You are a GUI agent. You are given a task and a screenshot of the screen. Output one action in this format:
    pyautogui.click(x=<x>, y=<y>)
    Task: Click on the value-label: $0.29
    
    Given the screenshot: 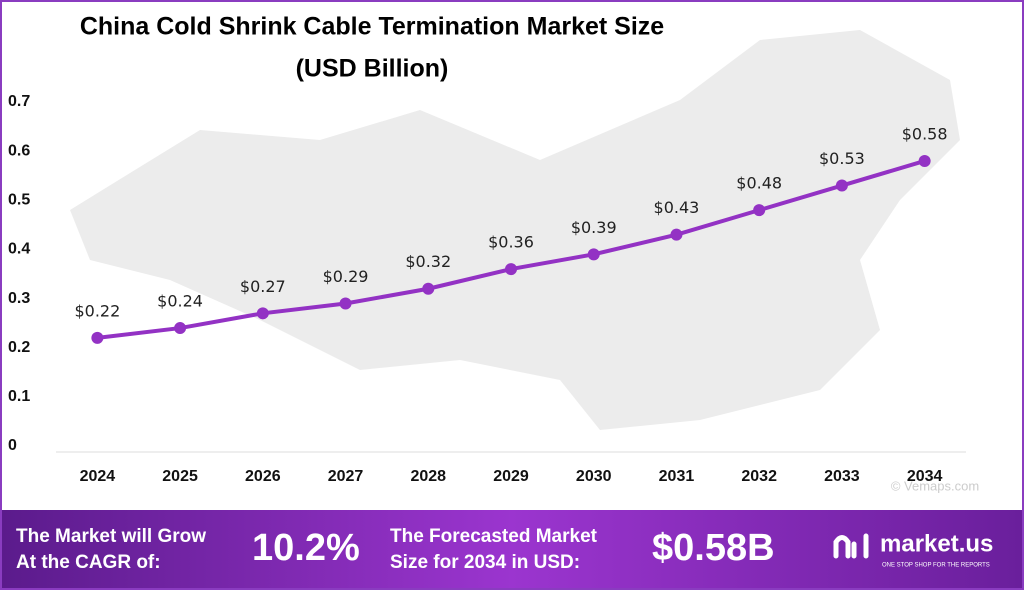 What is the action you would take?
    pyautogui.click(x=346, y=276)
    